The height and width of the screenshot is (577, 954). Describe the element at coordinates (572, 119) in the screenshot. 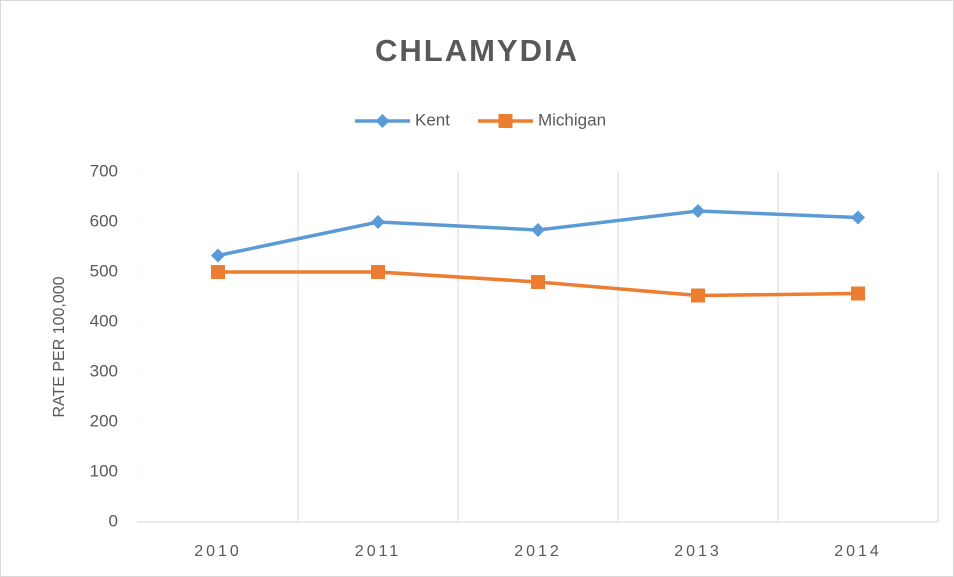

I see `legend-label: Michigan` at that location.